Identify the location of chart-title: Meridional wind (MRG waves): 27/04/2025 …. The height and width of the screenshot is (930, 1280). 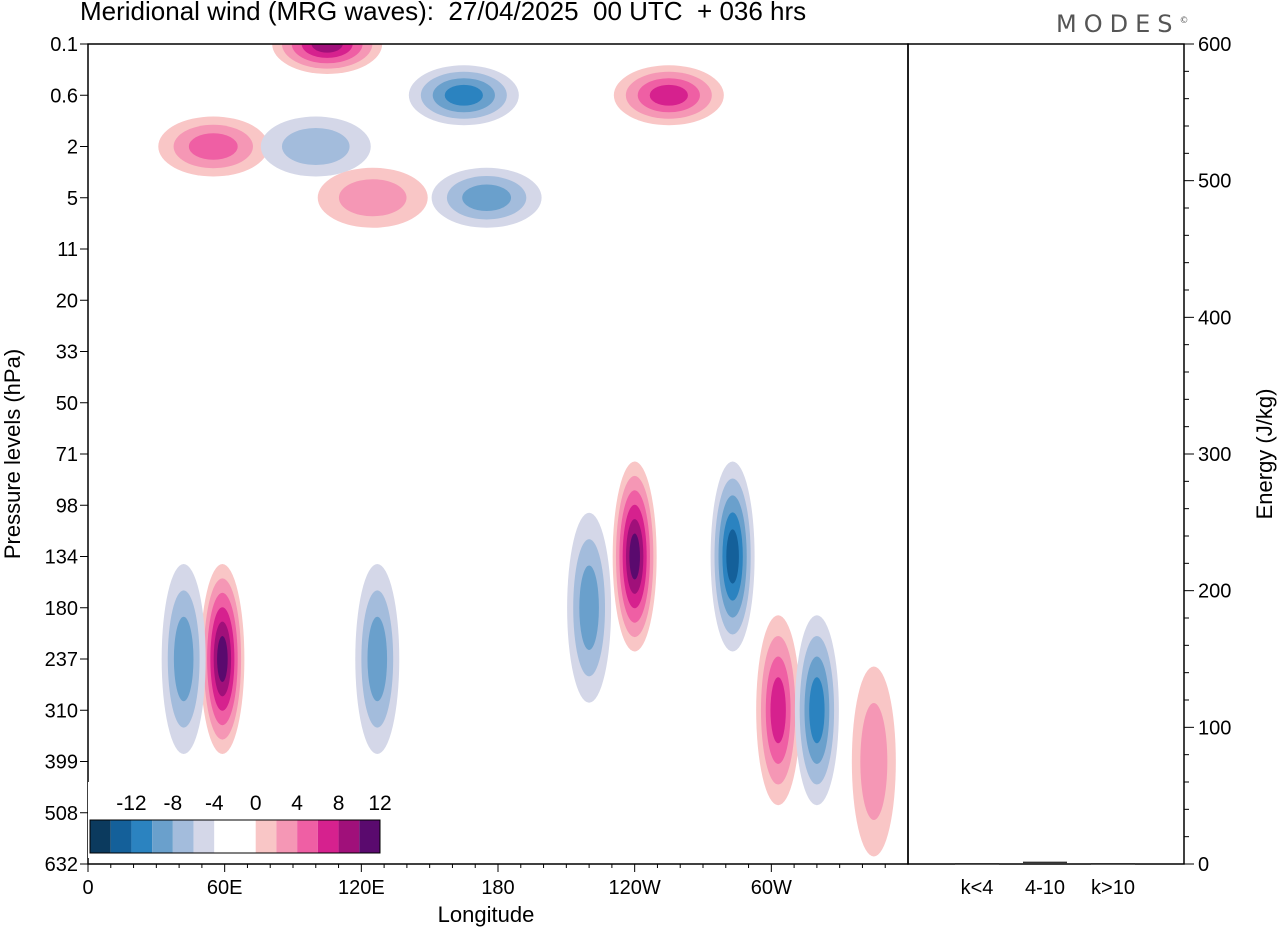
(443, 13).